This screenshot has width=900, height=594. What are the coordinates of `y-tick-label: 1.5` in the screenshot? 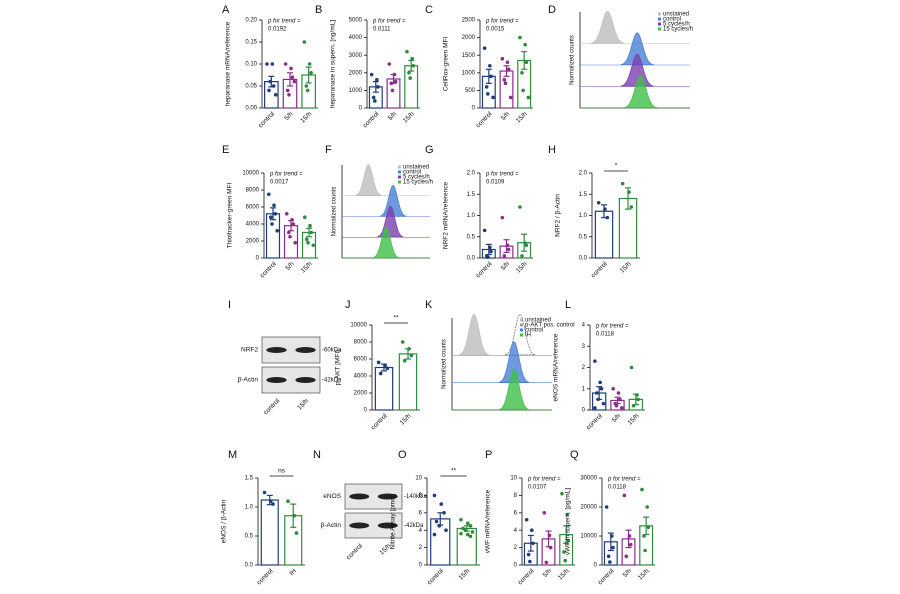 It's located at (471, 195).